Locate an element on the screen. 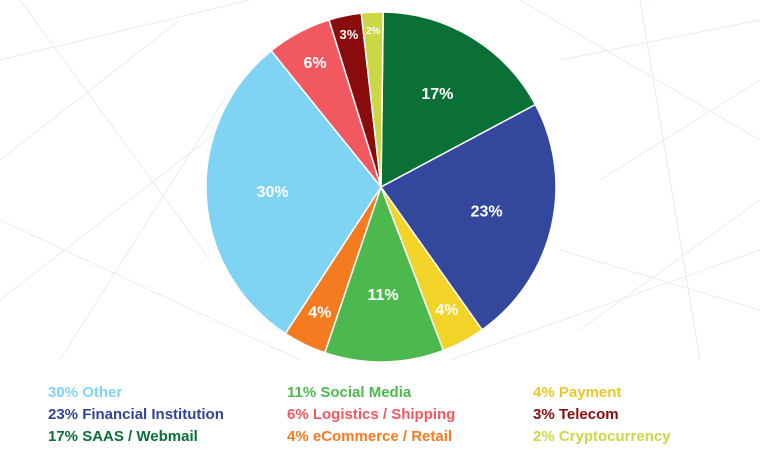 The image size is (760, 475). pie-slice-label: 3% is located at coordinates (349, 34).